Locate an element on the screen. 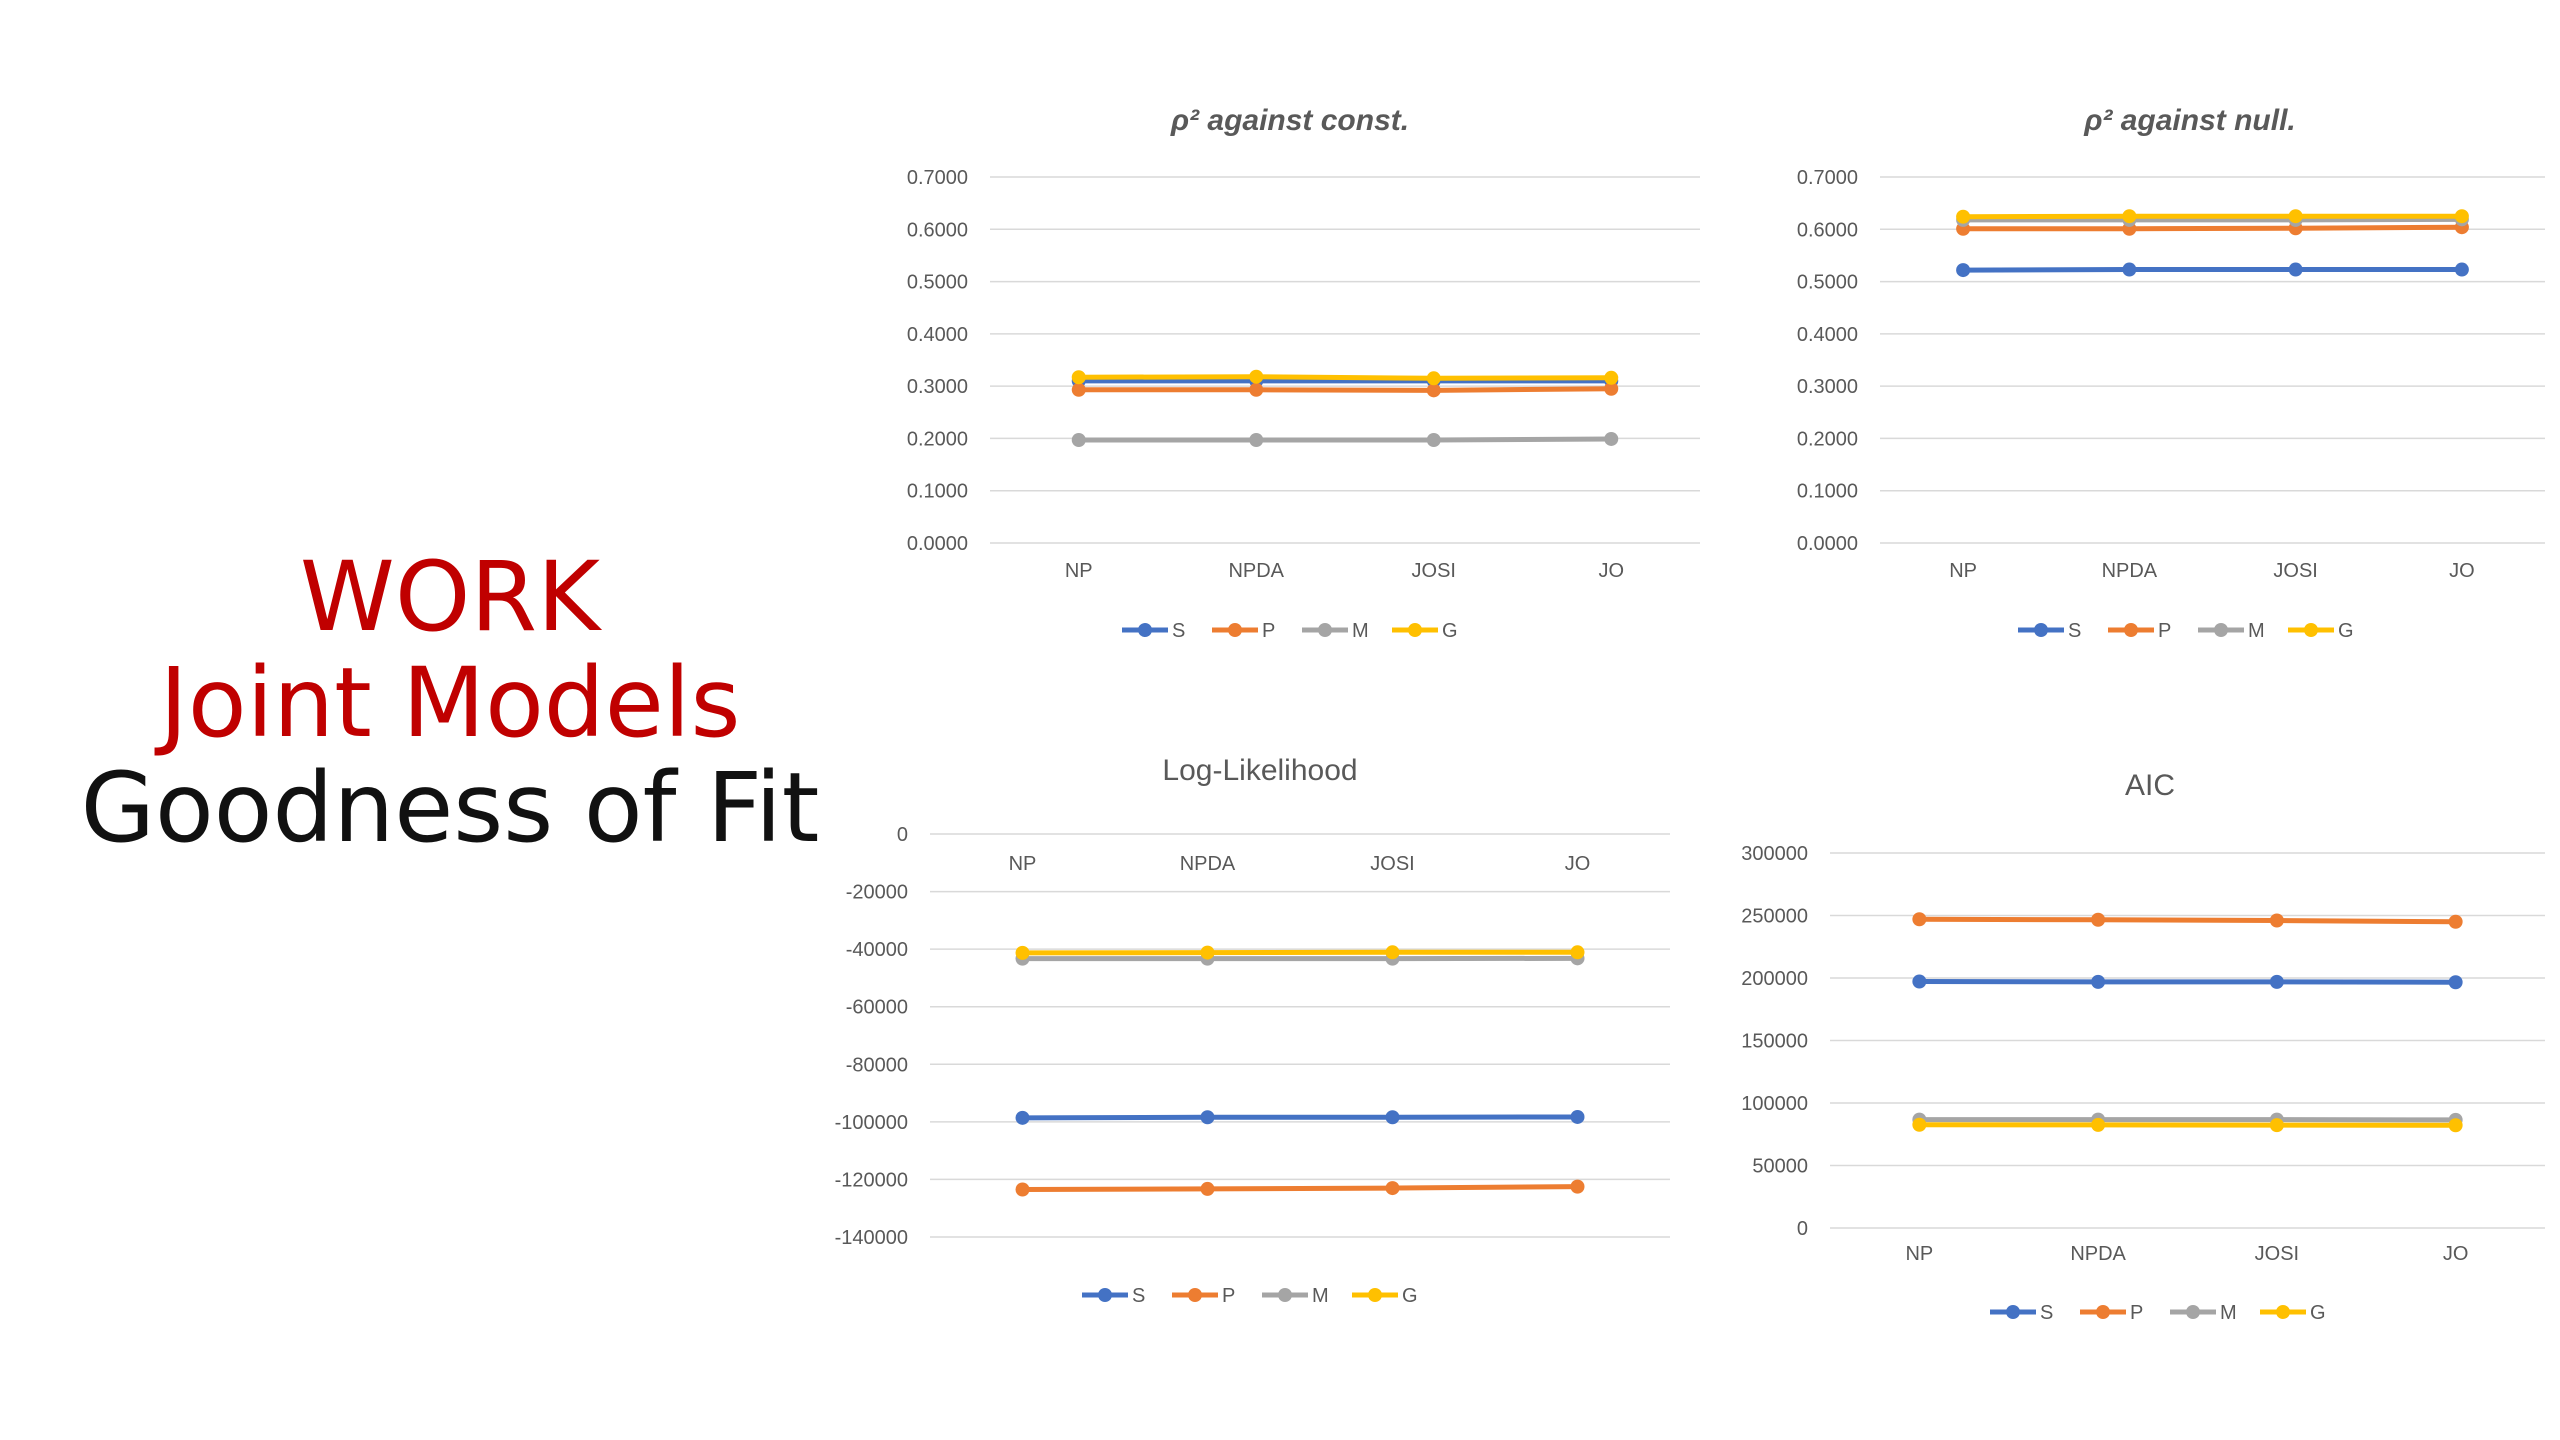  y-tick-label: -80000 is located at coordinates (877, 1065).